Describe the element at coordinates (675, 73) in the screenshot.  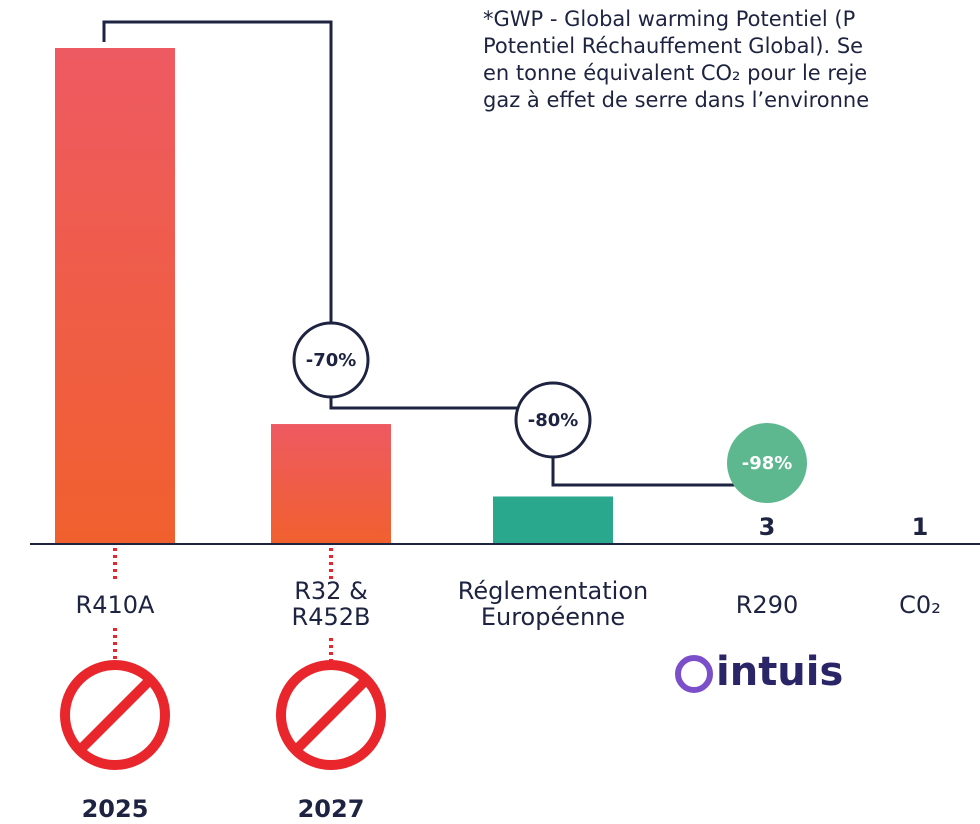
I see `note-line: en tonne équivalent CO₂ pour le reje` at that location.